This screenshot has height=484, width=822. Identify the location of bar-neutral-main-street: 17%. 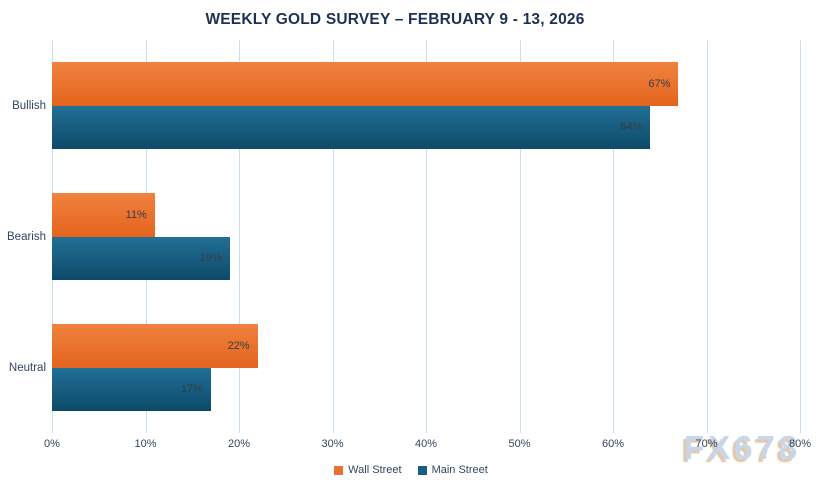
(131, 389).